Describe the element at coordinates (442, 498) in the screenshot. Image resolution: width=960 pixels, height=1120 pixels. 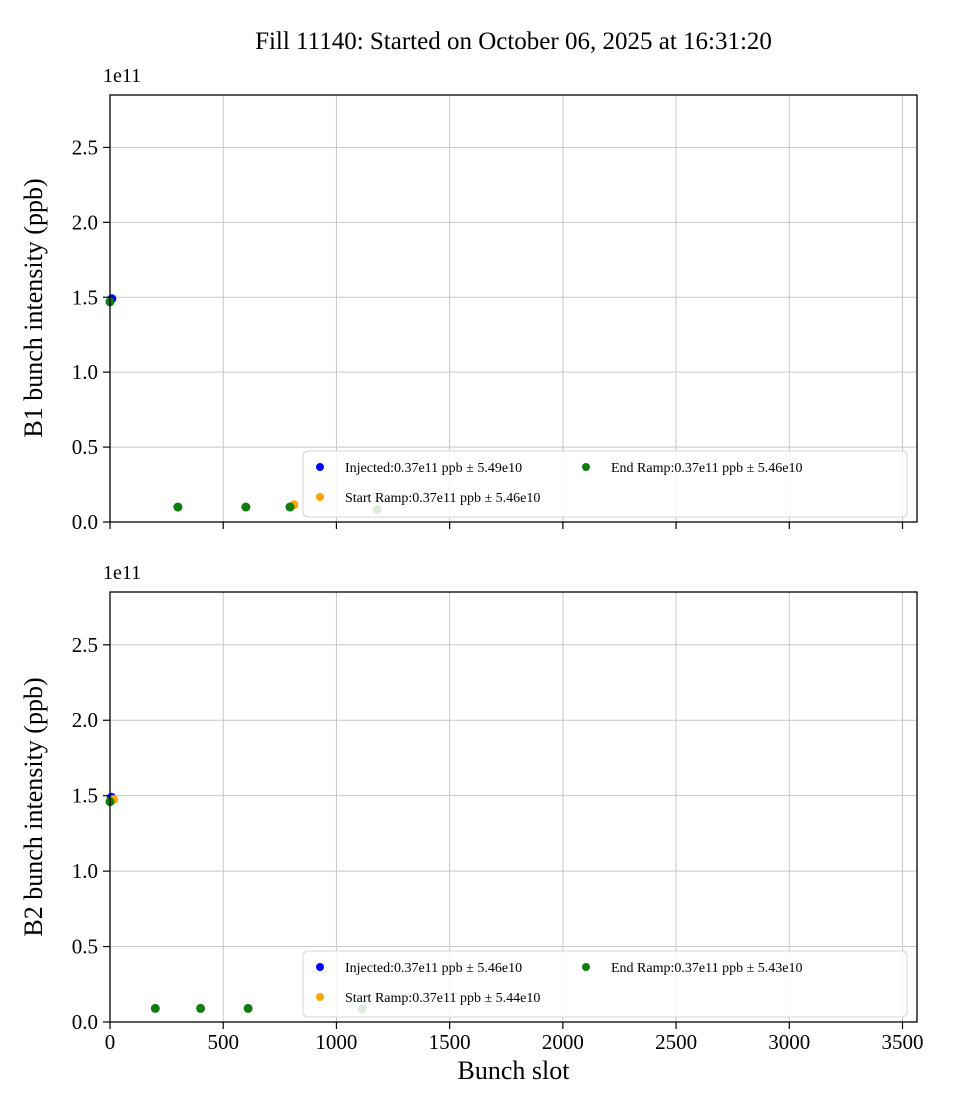
I see `legend-label-start-ramp: Start Ramp:0.37e11 ppb ± 5.46e10` at that location.